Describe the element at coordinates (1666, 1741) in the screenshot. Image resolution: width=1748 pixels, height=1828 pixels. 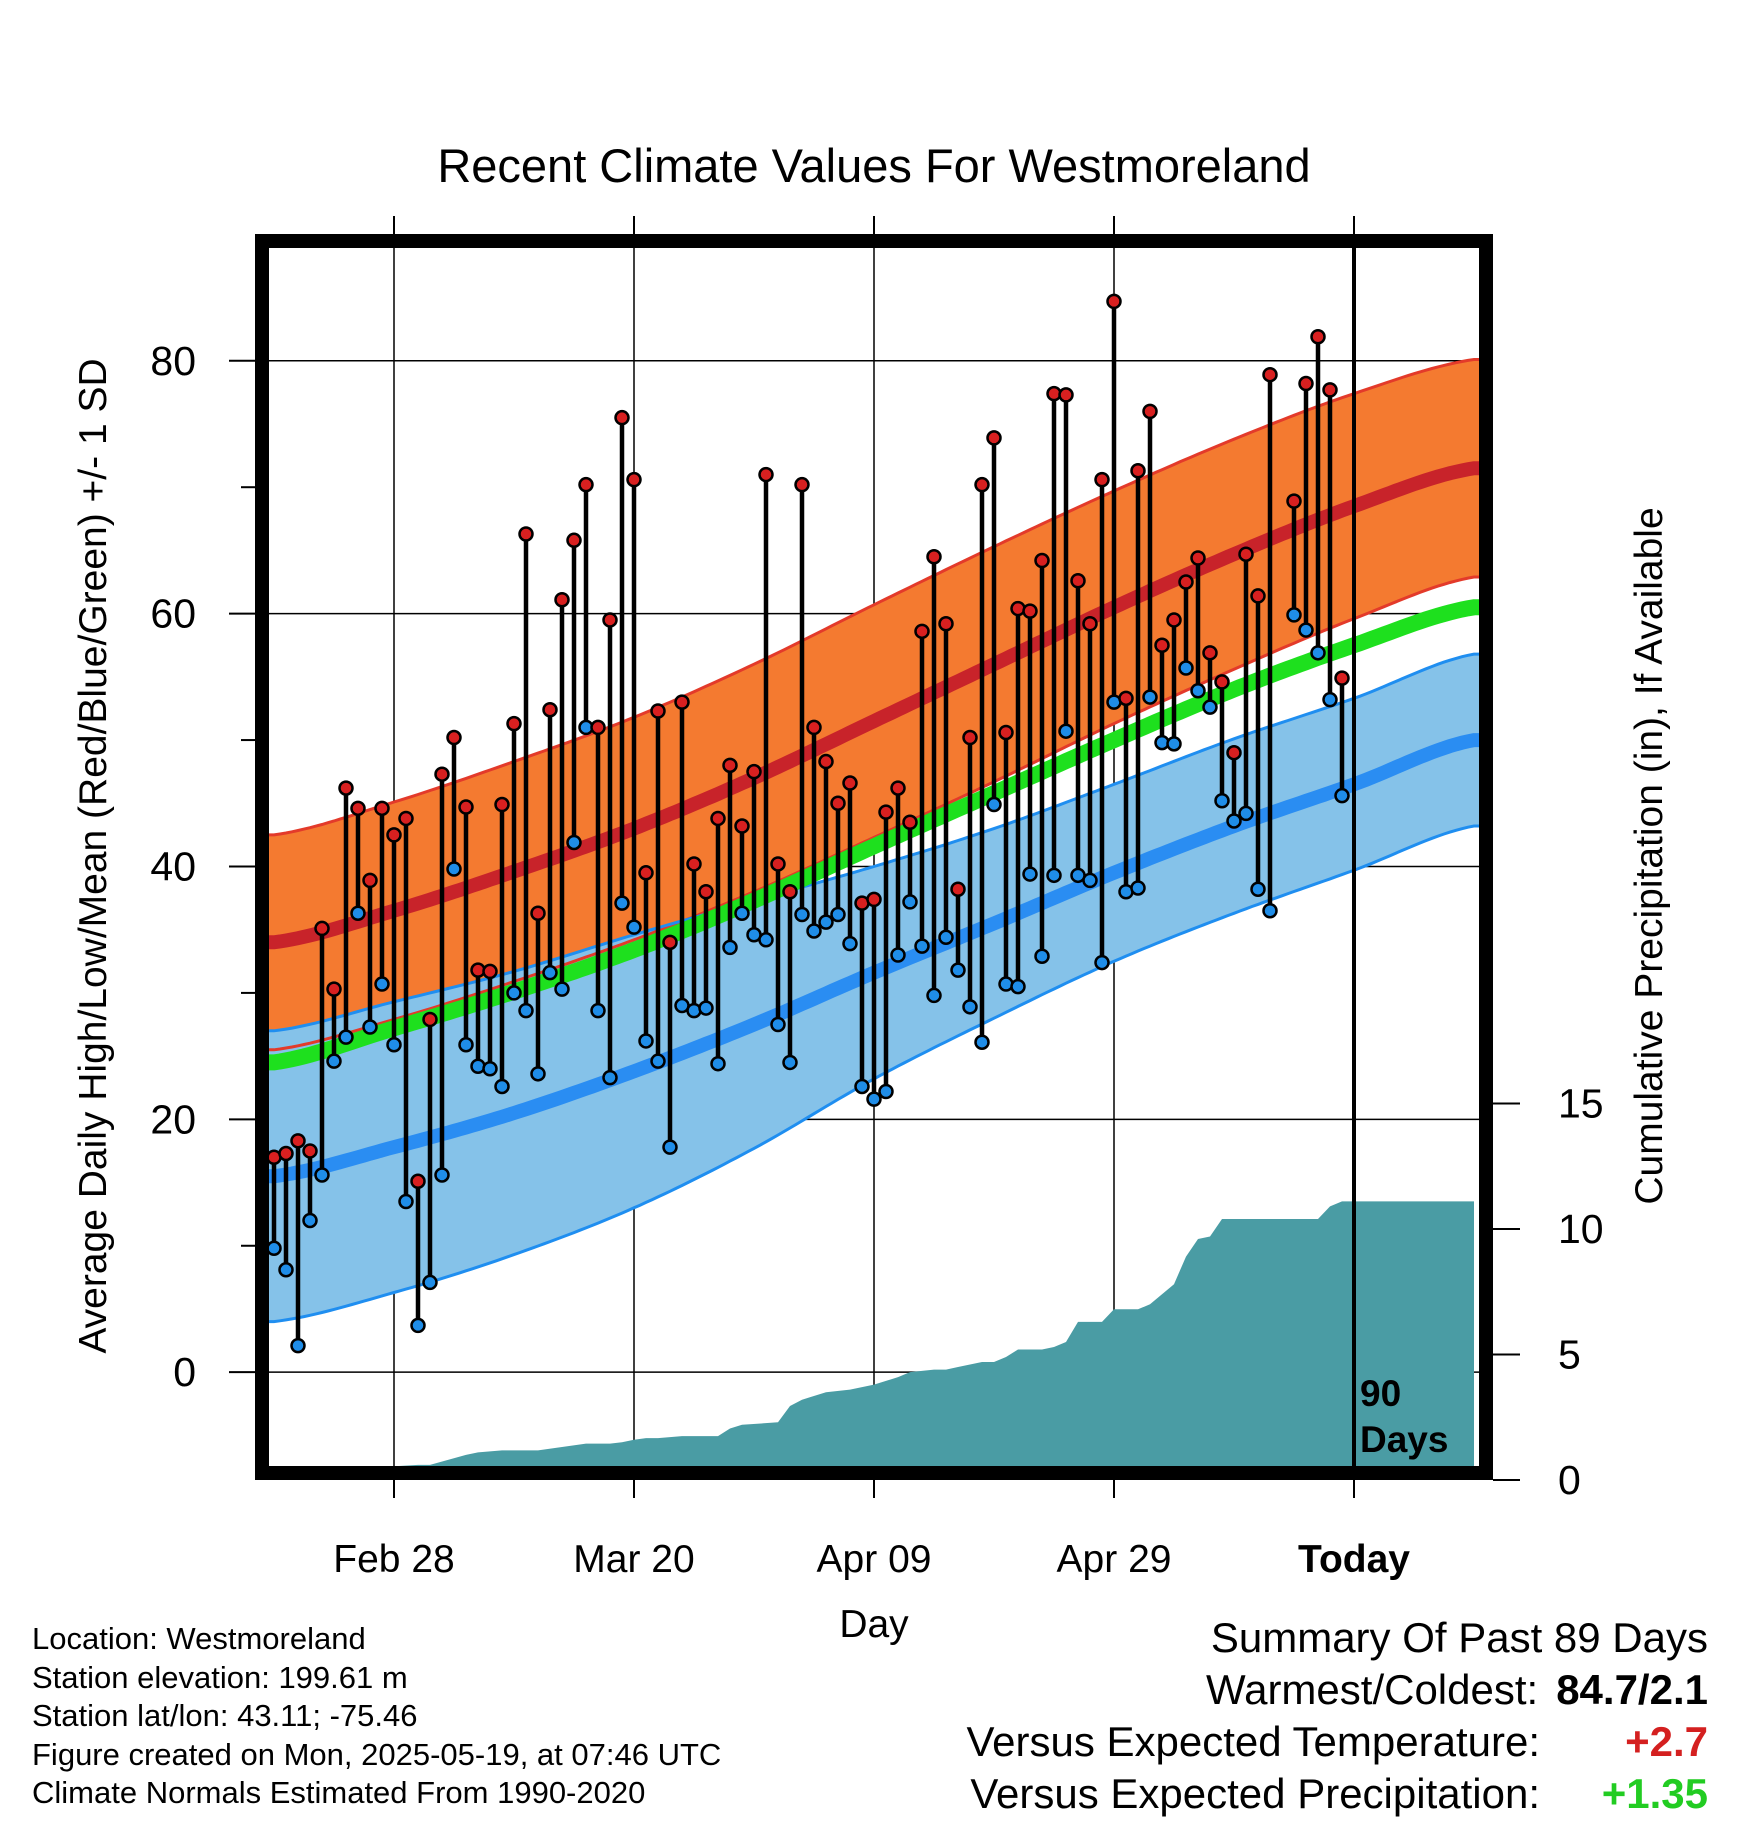
I see `temperature-departure-value: +2.7` at that location.